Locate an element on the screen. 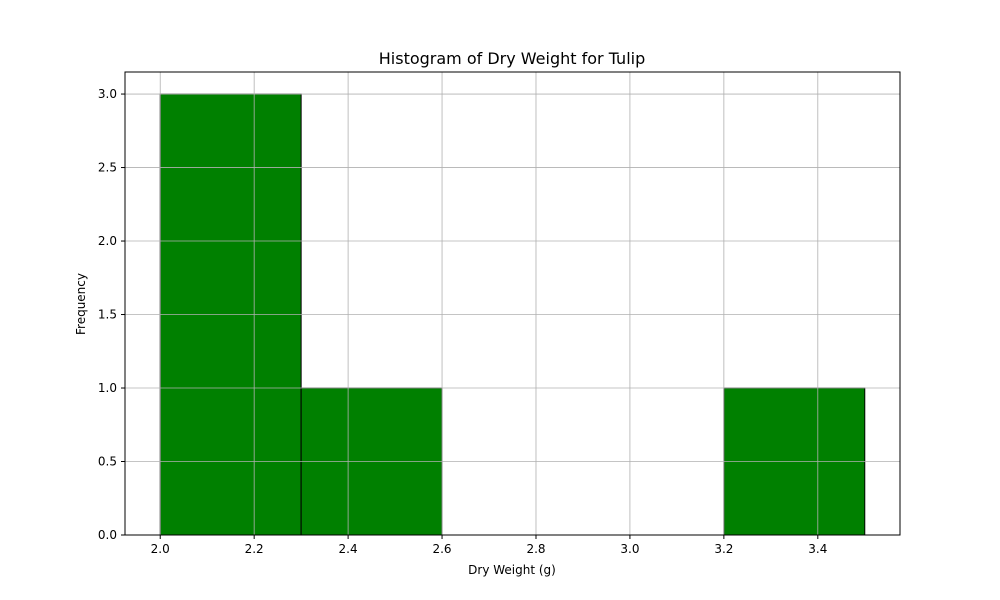  y-axis-label: Frequency is located at coordinates (81, 304).